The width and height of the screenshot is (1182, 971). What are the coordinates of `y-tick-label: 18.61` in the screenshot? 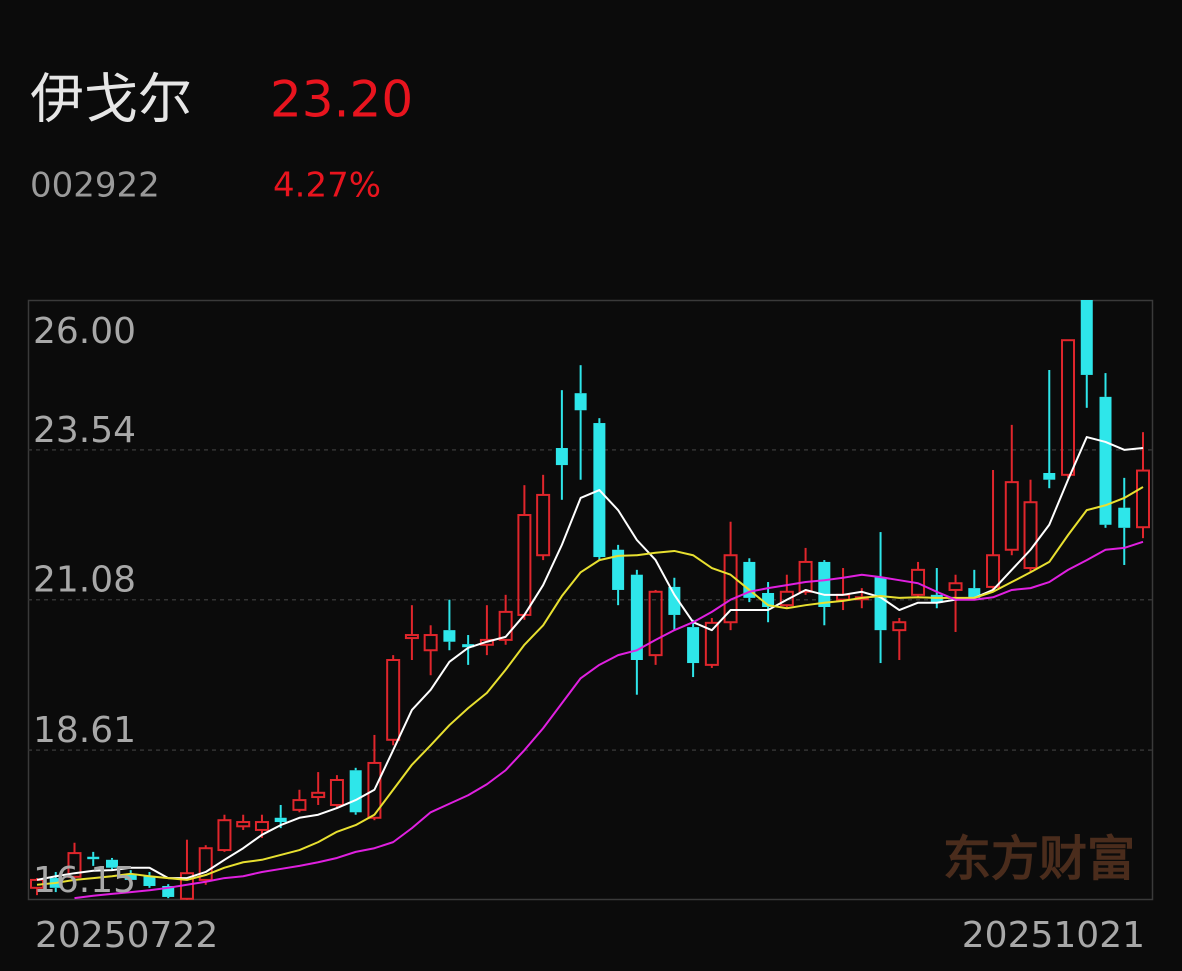 It's located at (84, 730).